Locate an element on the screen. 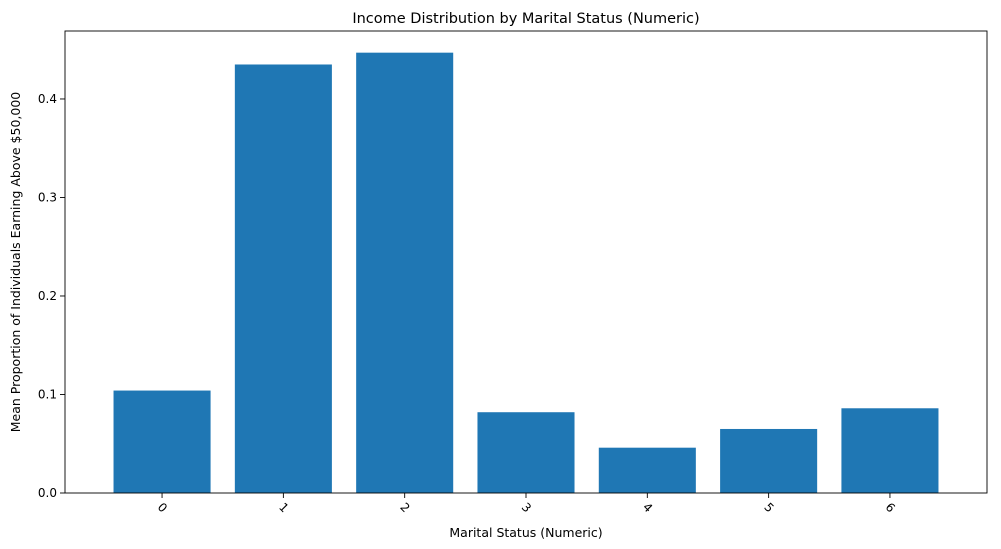 This screenshot has width=1001, height=549. y-tick-label: 0.2 is located at coordinates (47, 296).